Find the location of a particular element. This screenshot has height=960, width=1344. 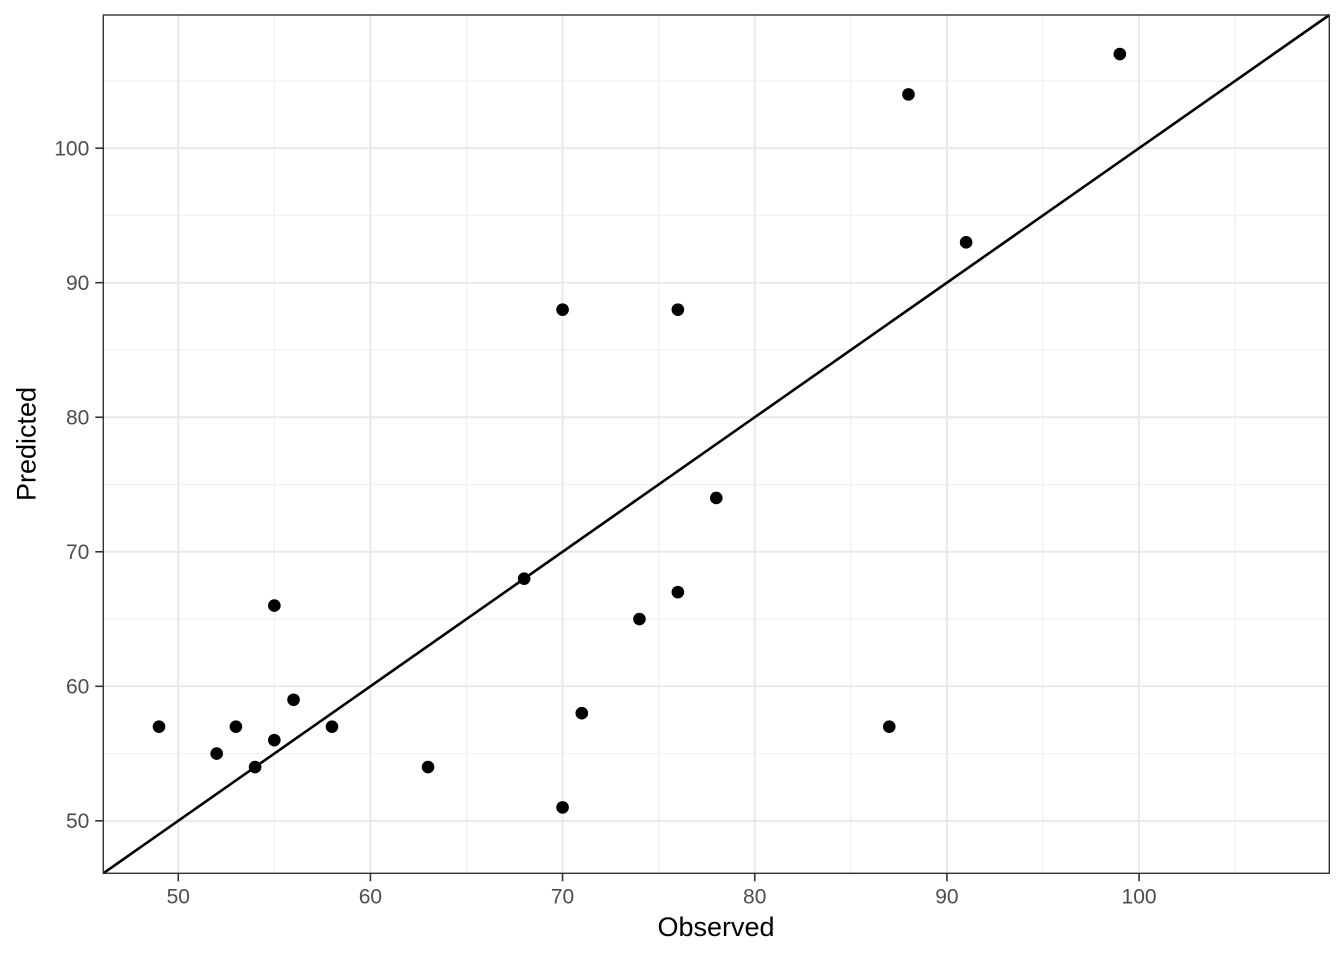

x-tick-label: 60 is located at coordinates (370, 896).